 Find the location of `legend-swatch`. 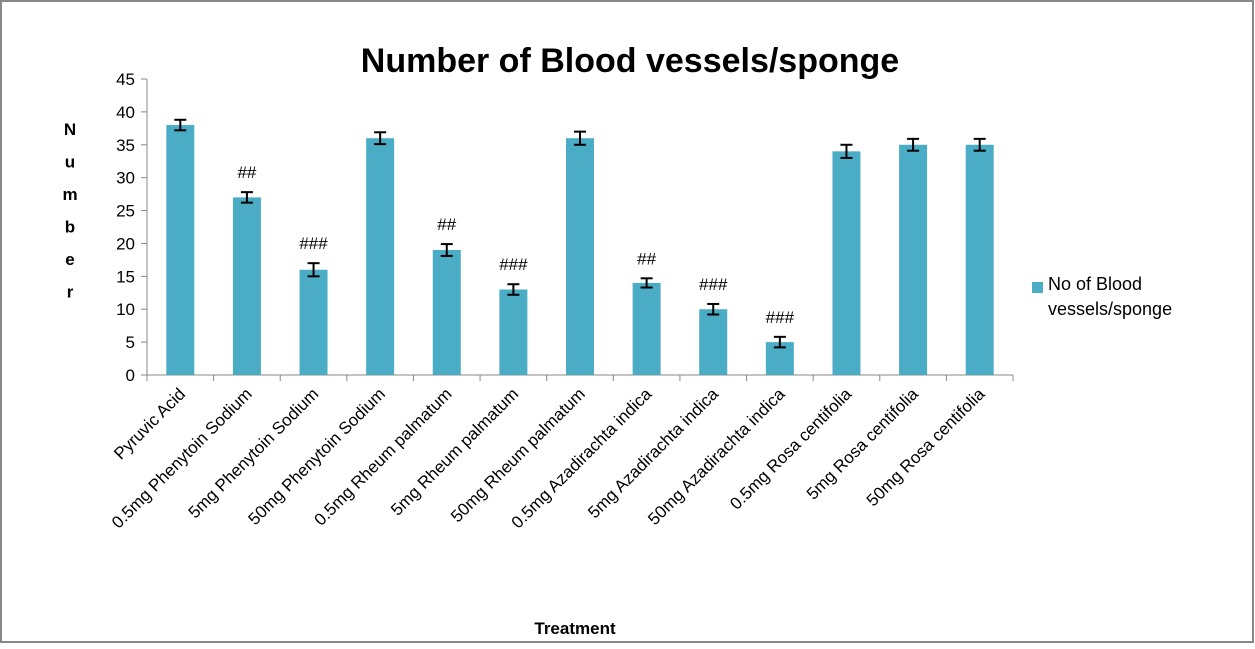

legend-swatch is located at coordinates (1037, 287).